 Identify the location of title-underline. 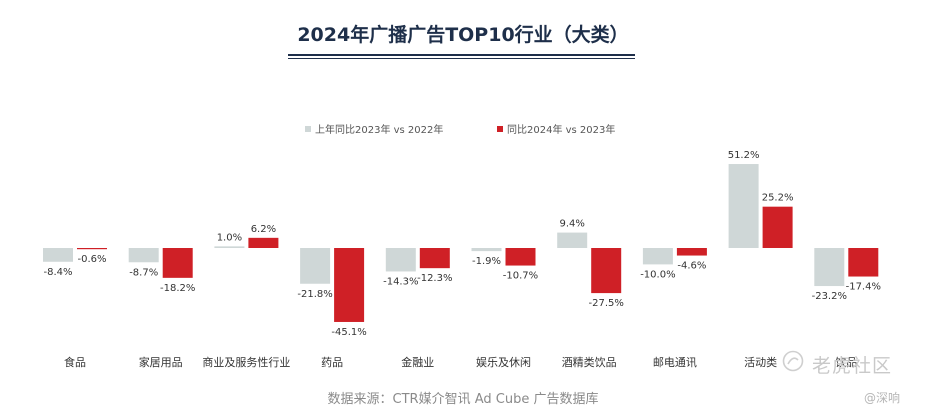
(461, 55).